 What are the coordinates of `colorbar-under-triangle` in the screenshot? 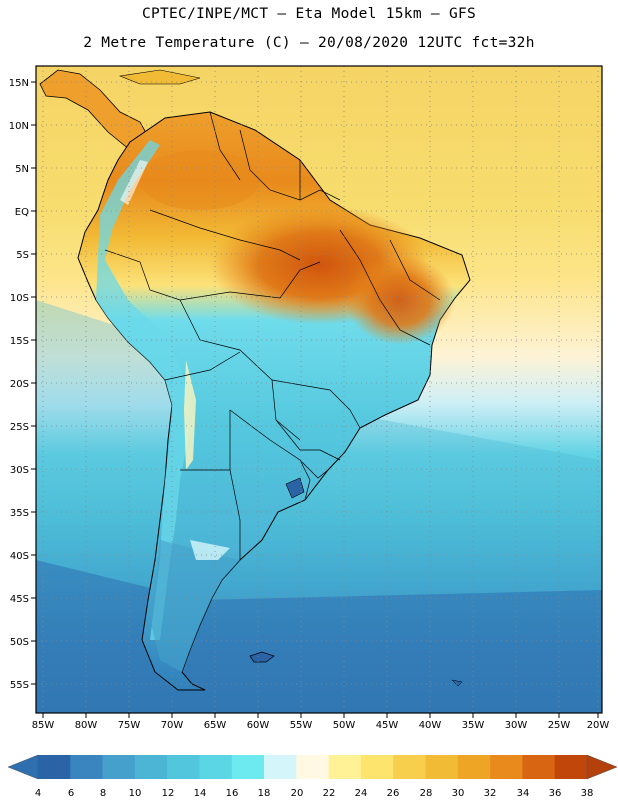 It's located at (23, 767).